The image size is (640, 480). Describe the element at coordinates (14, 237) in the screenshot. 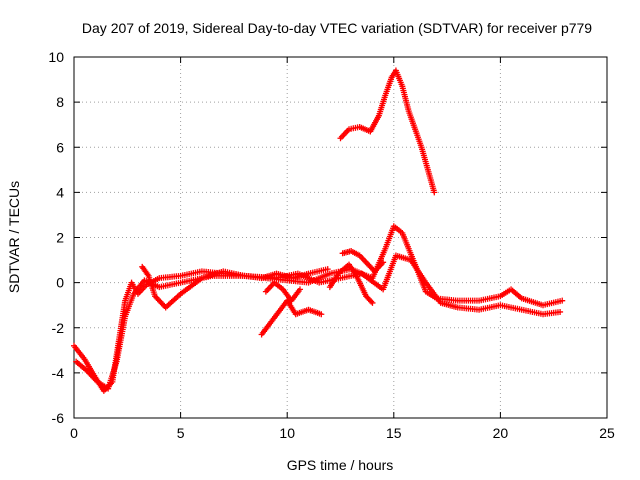

I see `y-axis-label: SDTVAR / TECUs` at that location.